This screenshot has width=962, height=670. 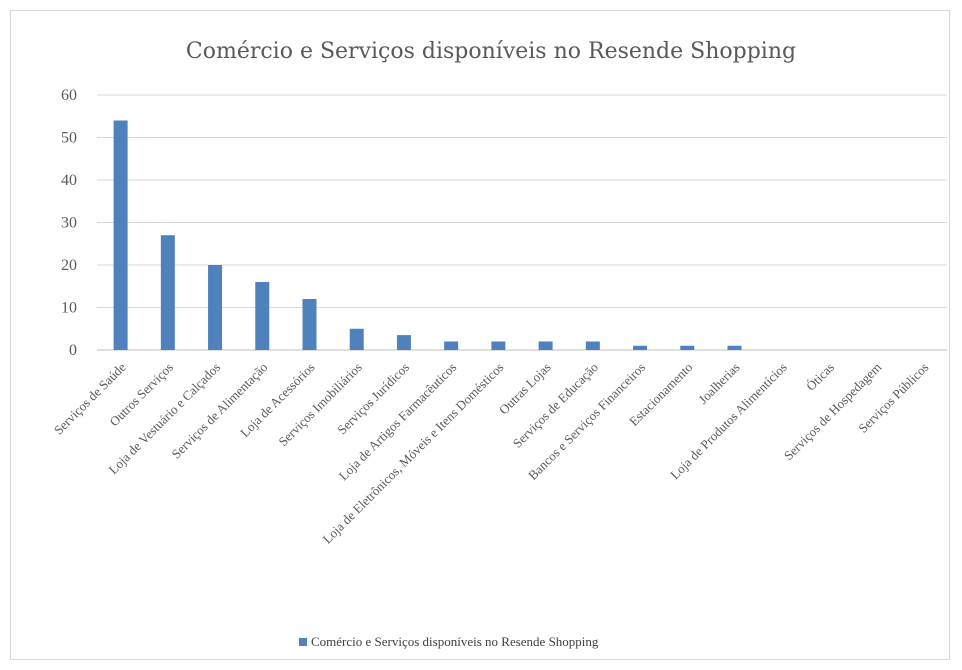 What do you see at coordinates (69, 138) in the screenshot?
I see `y-tick-label: 50` at bounding box center [69, 138].